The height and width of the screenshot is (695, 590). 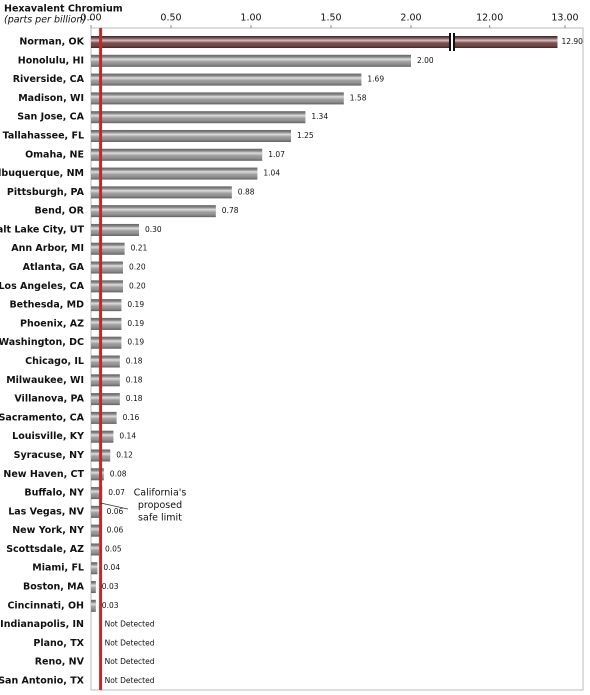 I want to click on category-label: New York, NY, so click(x=48, y=530).